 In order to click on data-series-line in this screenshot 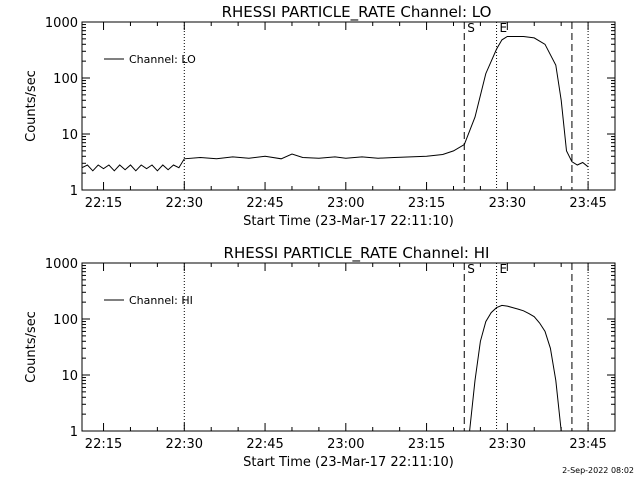, I will do `click(515, 368)`.